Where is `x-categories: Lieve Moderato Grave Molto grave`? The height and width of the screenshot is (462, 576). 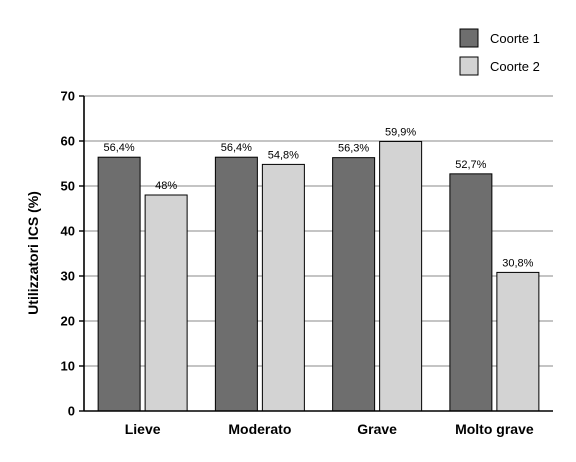 x-categories: Lieve Moderato Grave Molto grave is located at coordinates (329, 429).